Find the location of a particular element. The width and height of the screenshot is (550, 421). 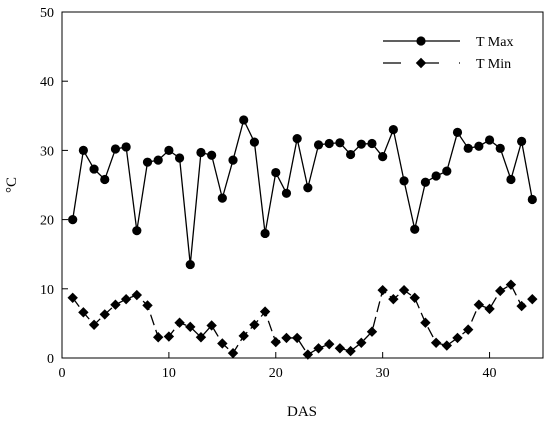

x-tick-label: 30 is located at coordinates (383, 373).